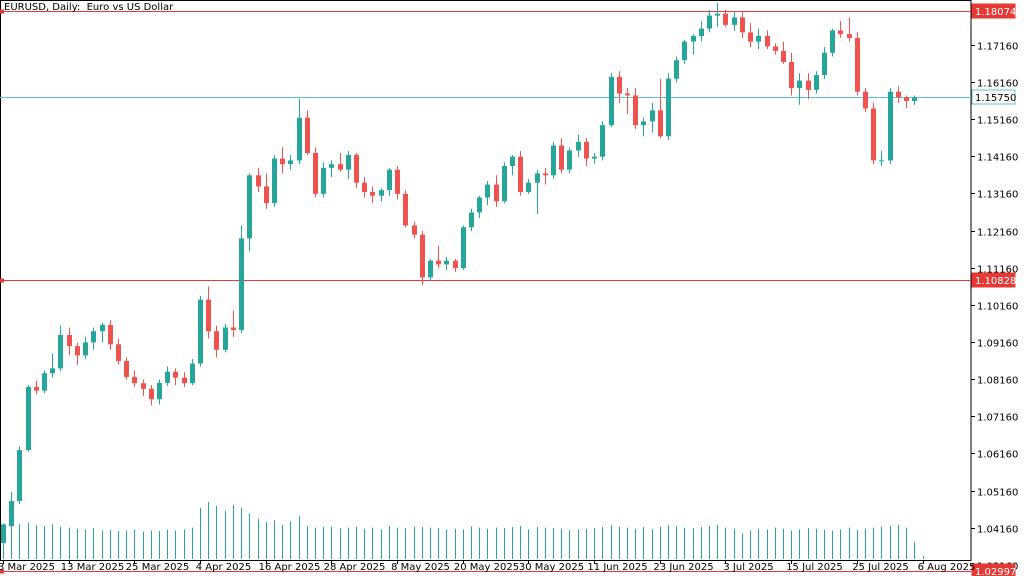 The height and width of the screenshot is (576, 1024). Describe the element at coordinates (748, 567) in the screenshot. I see `x-tick-label: 3 Jul 2025` at that location.